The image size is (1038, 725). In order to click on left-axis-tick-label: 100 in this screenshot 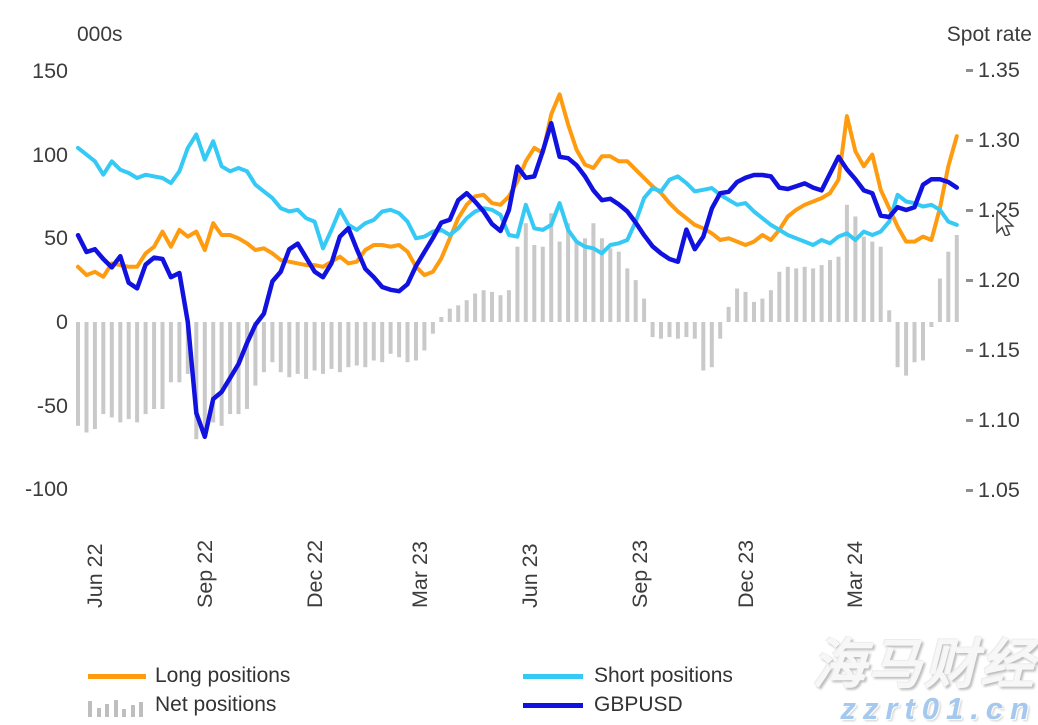, I will do `click(50, 154)`.